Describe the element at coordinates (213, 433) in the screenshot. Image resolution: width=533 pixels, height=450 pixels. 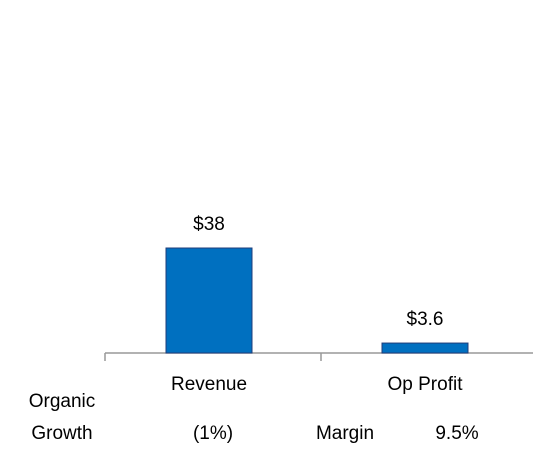
I see `annotation: (1%)` at that location.